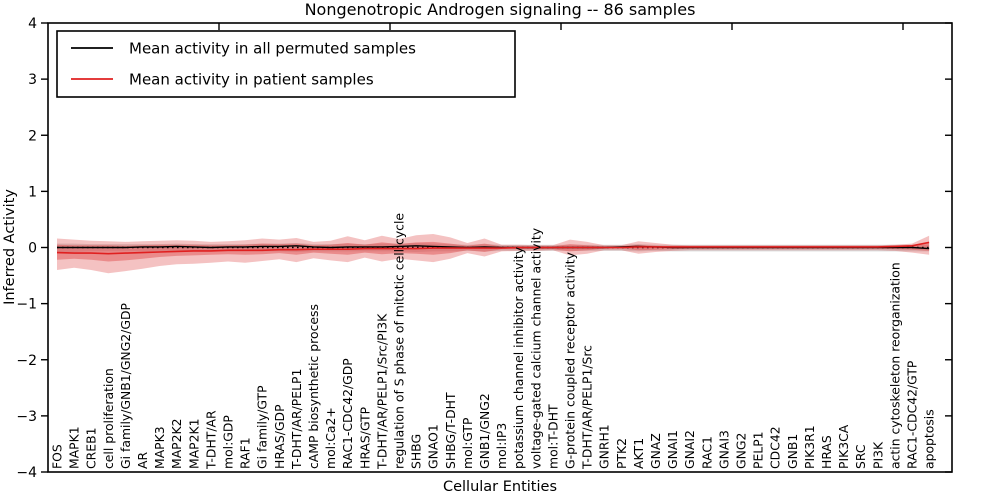 This screenshot has height=504, width=1000. Describe the element at coordinates (193, 443) in the screenshot. I see `x-tick-label: MAP2K1` at that location.